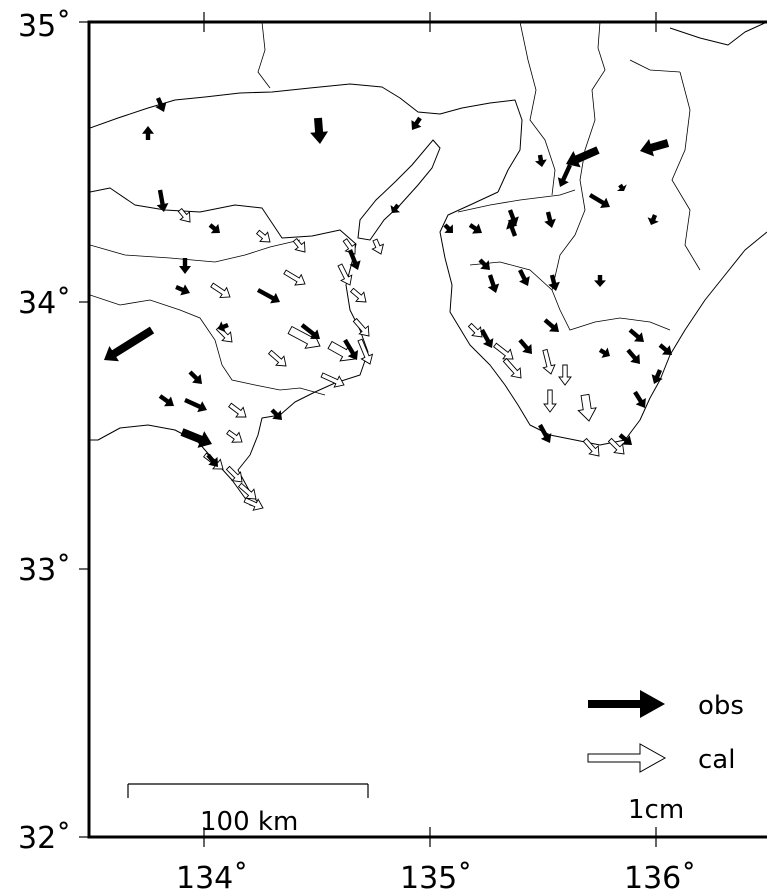 Image resolution: width=767 pixels, height=893 pixels. What do you see at coordinates (626, 704) in the screenshot?
I see `obs-legend-arrow` at bounding box center [626, 704].